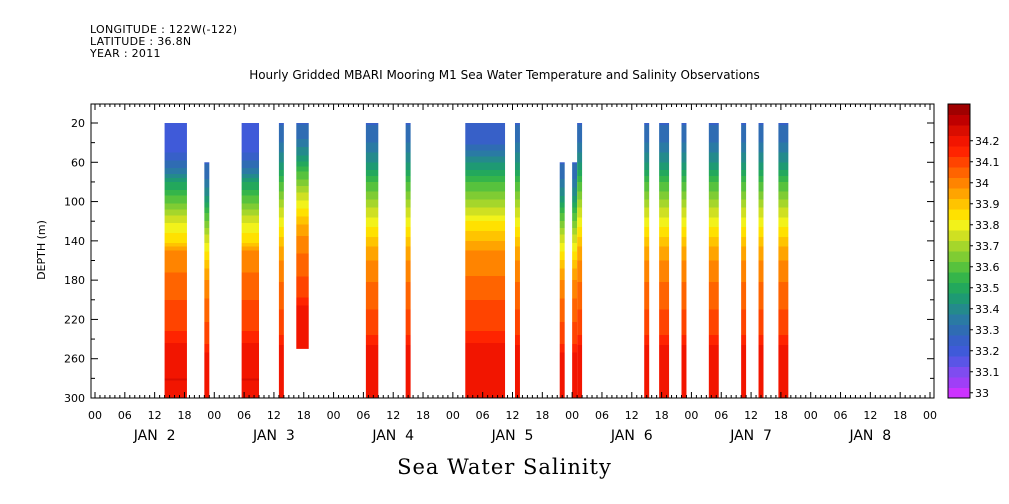  Describe the element at coordinates (982, 393) in the screenshot. I see `colorbar-label: 33` at that location.